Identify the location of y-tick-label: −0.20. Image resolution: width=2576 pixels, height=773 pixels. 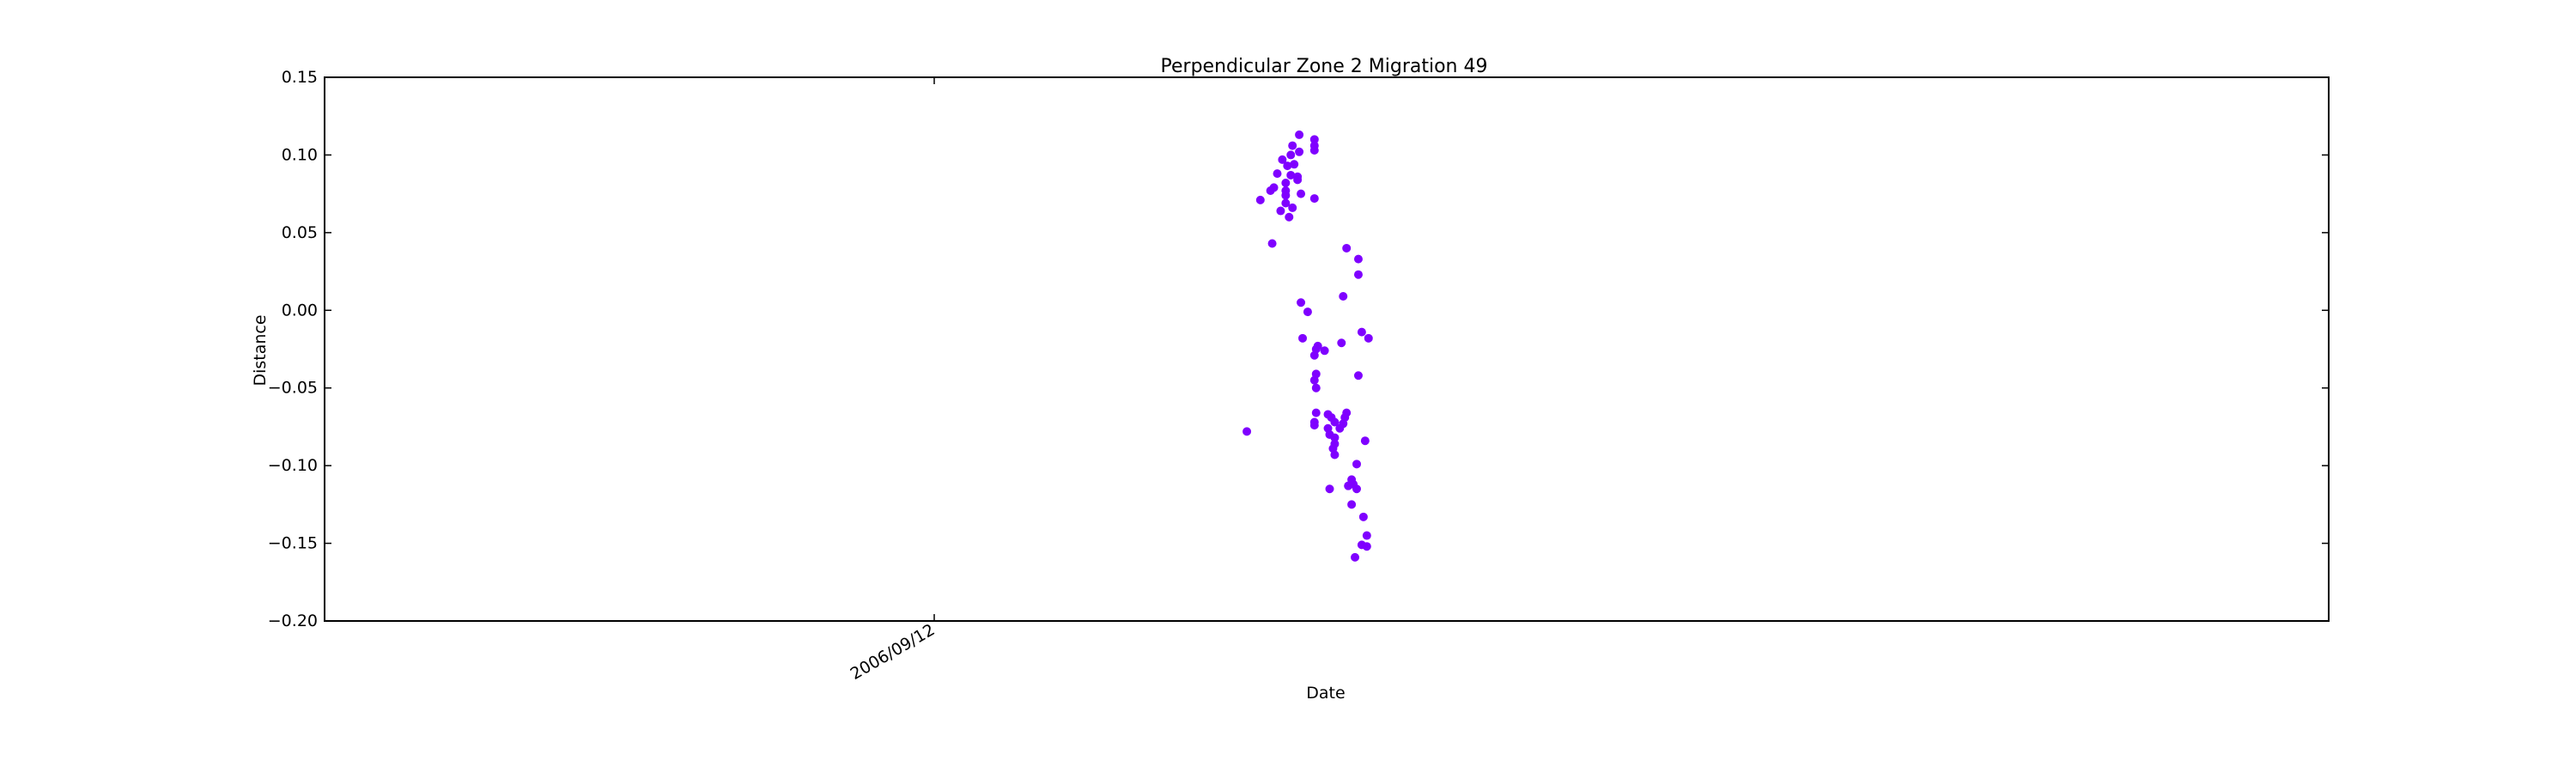
(293, 621).